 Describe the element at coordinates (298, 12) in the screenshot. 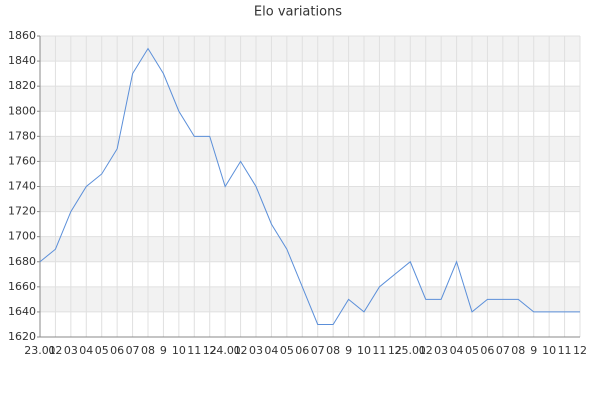

I see `chart-title: Elo variations` at that location.